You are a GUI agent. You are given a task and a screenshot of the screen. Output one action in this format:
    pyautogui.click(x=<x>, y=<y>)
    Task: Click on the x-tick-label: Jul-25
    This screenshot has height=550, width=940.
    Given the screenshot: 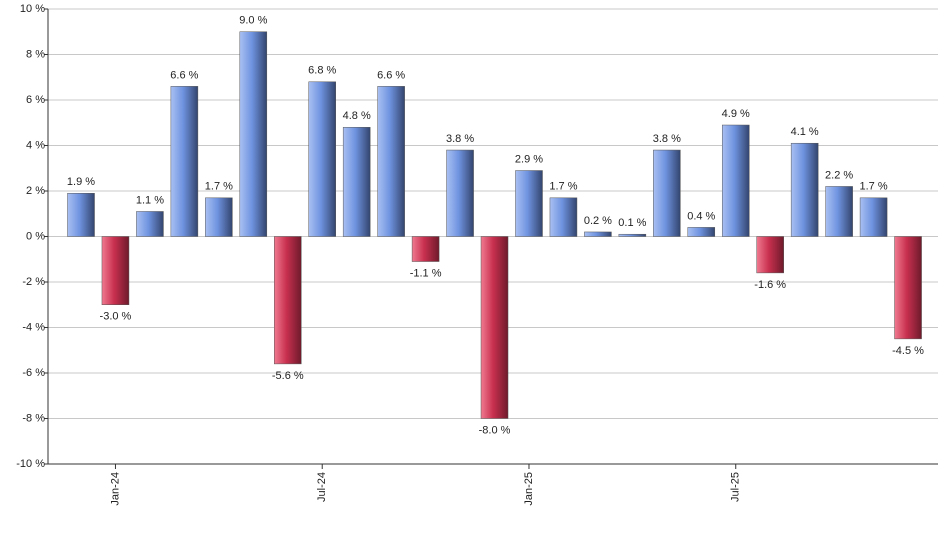 What is the action you would take?
    pyautogui.click(x=736, y=487)
    